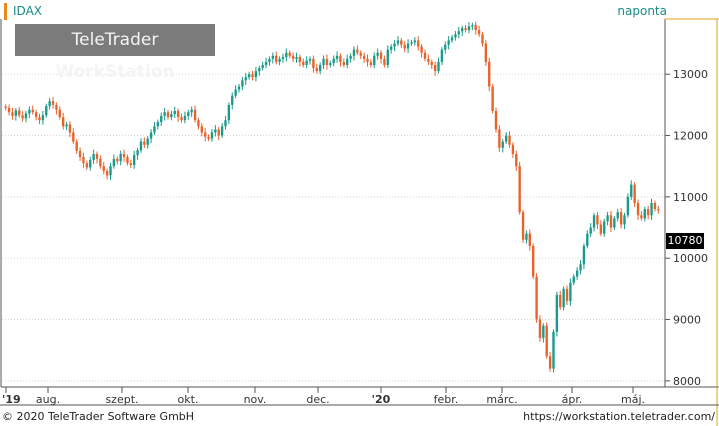  What do you see at coordinates (23, 11) in the screenshot?
I see `symbol-label: IDAX` at bounding box center [23, 11].